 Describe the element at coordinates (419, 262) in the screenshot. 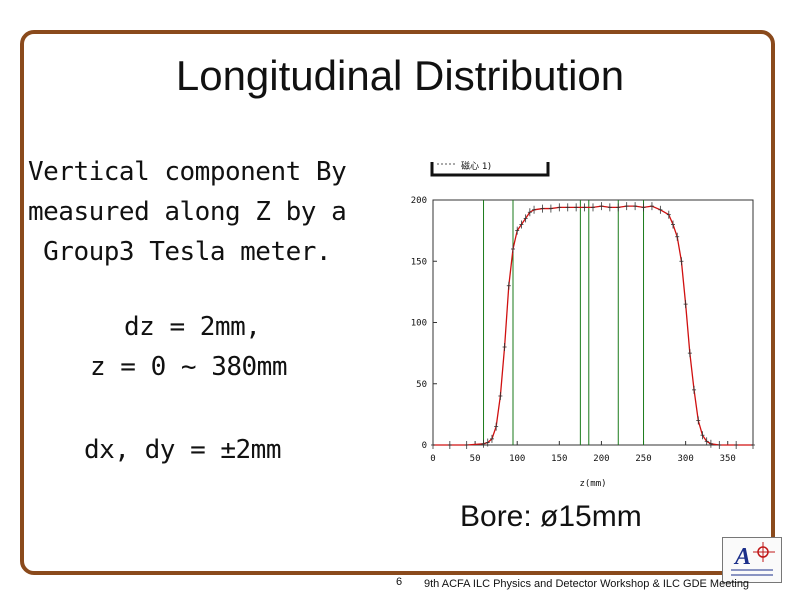

I see `y-tick-label: 150` at that location.